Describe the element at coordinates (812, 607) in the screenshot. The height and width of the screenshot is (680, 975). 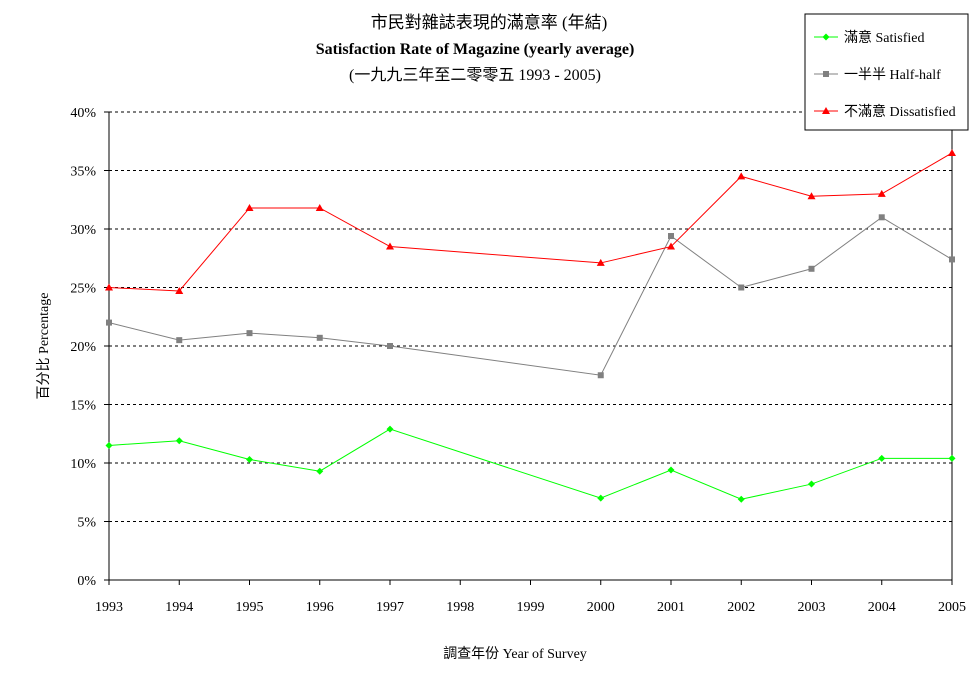
I see `x-tick-label: 2003` at that location.